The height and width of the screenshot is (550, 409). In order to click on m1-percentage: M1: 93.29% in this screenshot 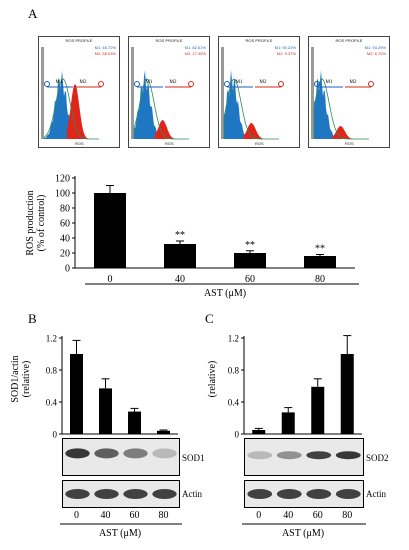, I will do `click(375, 47)`.